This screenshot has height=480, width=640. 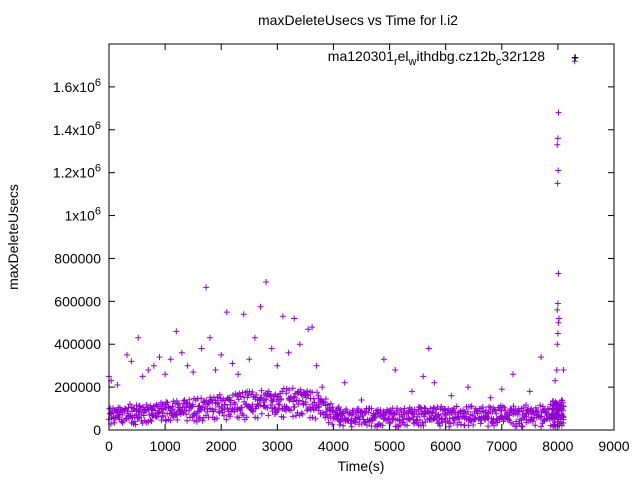 What do you see at coordinates (77, 387) in the screenshot?
I see `y-tick-label: 200000` at bounding box center [77, 387].